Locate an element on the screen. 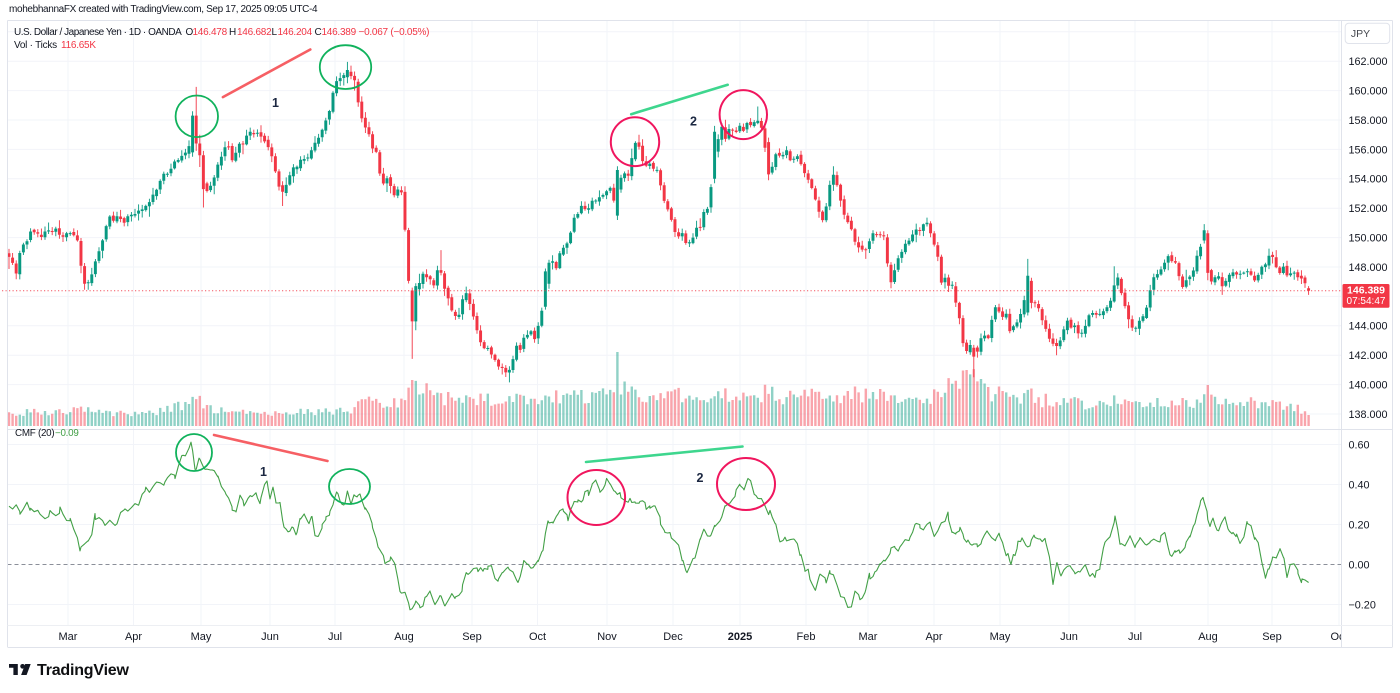  svg-text: 07:54:47 is located at coordinates (1366, 301).